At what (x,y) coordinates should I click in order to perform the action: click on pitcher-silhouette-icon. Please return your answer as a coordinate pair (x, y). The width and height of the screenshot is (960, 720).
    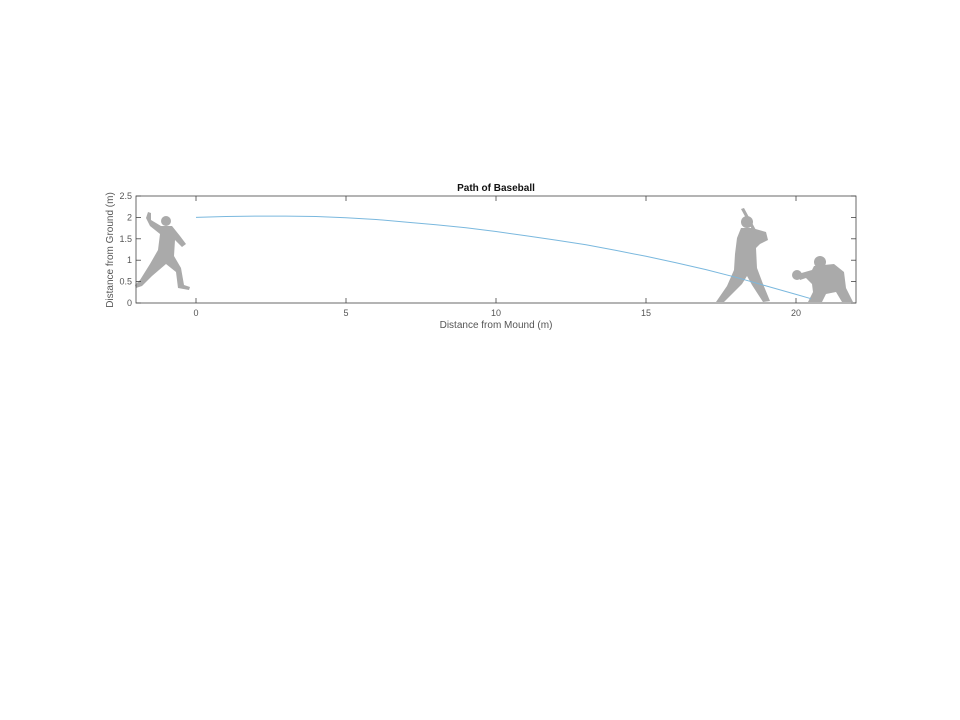
    Looking at the image, I should click on (162, 251).